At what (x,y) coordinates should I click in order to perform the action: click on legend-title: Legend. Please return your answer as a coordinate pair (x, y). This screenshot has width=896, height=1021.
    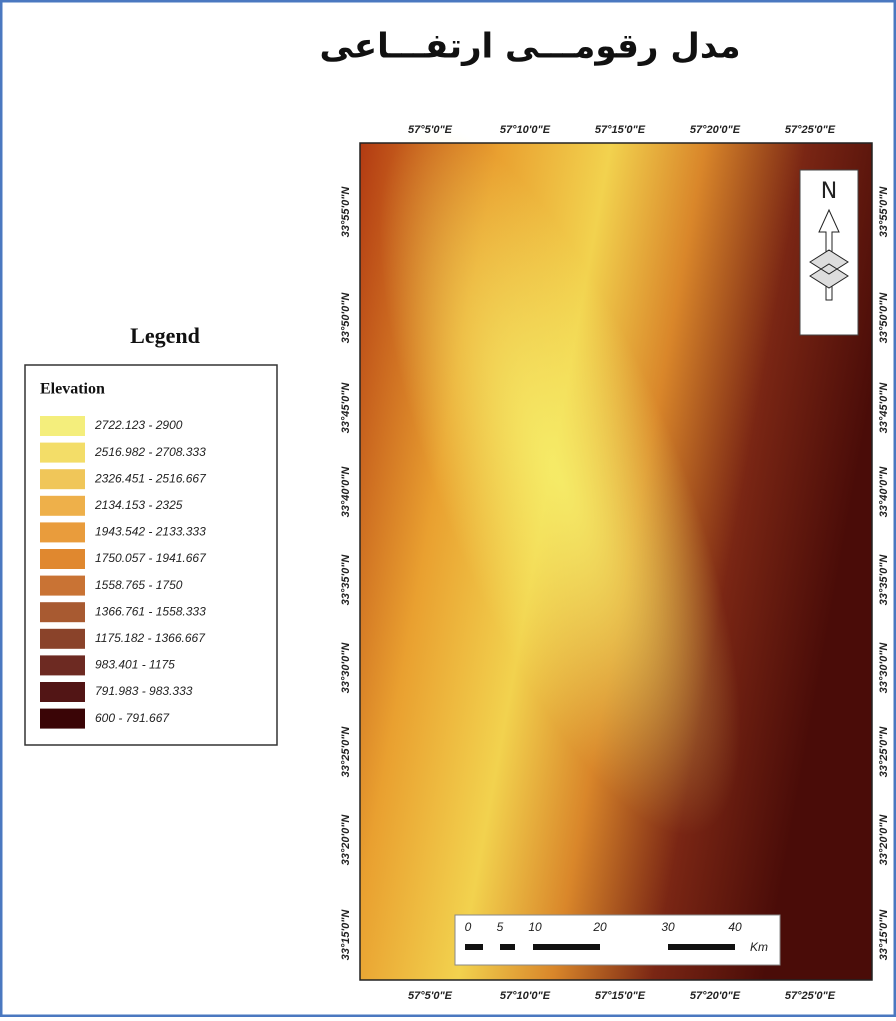
    Looking at the image, I should click on (165, 335).